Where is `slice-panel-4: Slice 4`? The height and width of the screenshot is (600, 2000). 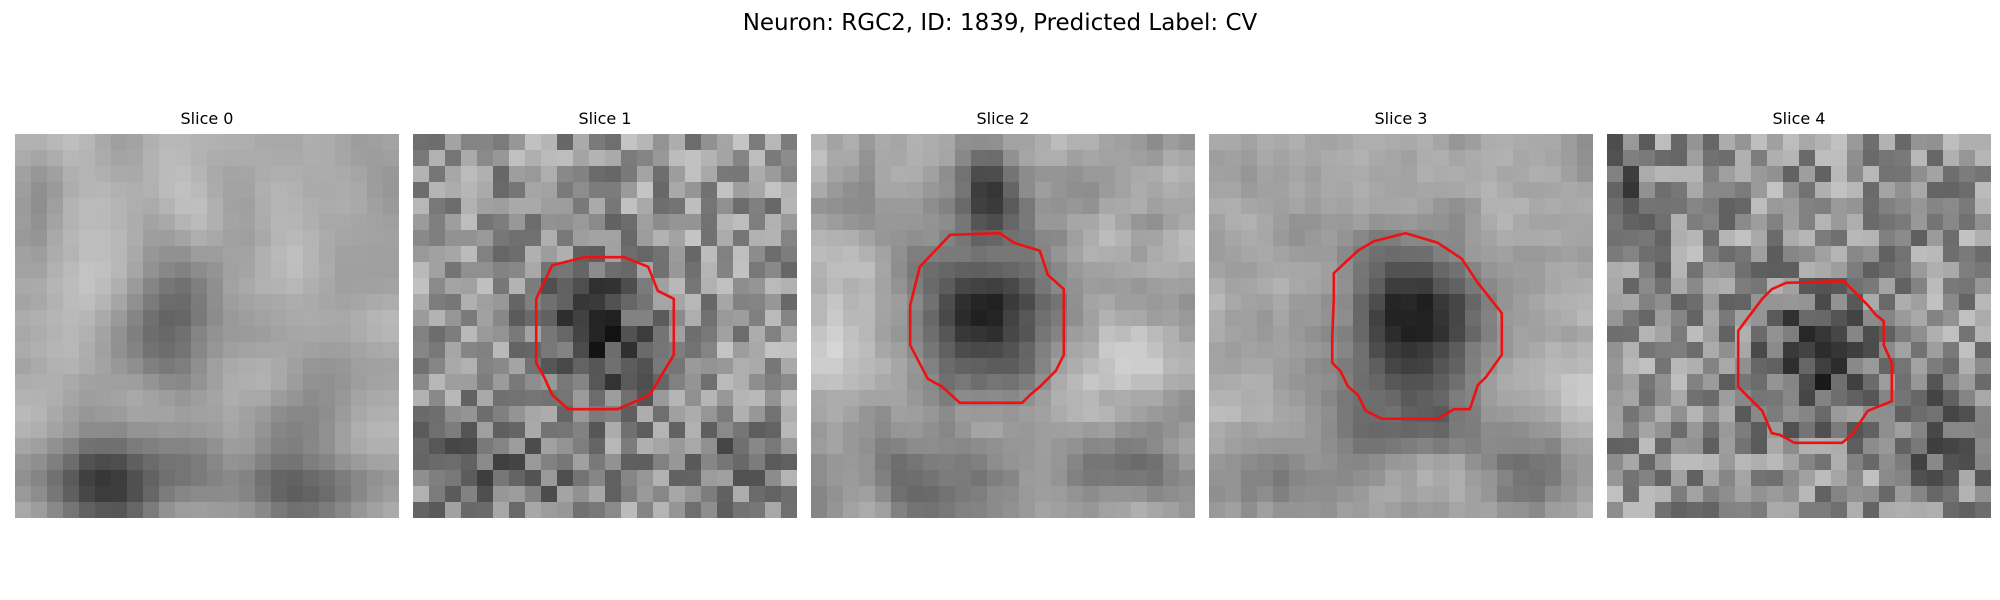
slice-panel-4: Slice 4 is located at coordinates (1799, 313).